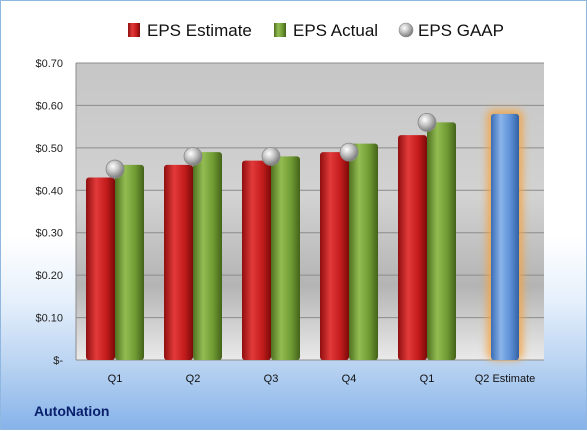 This screenshot has width=587, height=431. Describe the element at coordinates (49, 106) in the screenshot. I see `y-tick-label: $0.60` at that location.